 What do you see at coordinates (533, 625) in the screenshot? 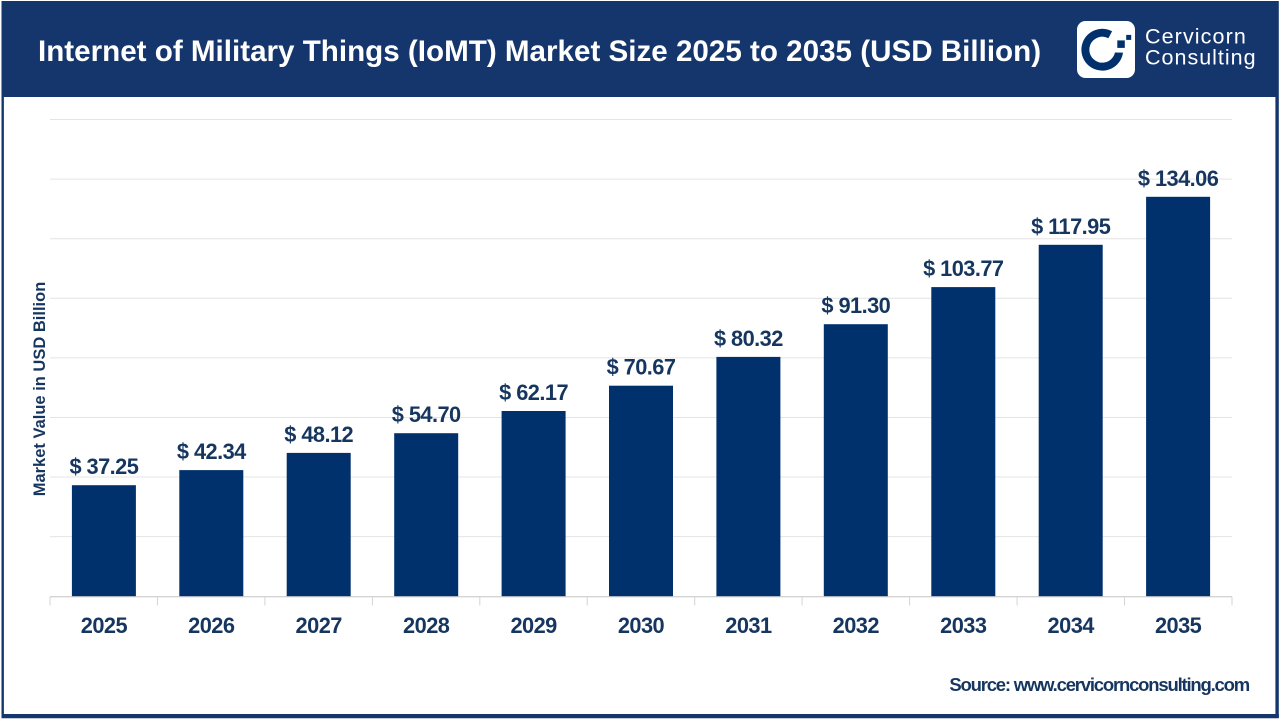
I see `svg-text: 2029` at bounding box center [533, 625].